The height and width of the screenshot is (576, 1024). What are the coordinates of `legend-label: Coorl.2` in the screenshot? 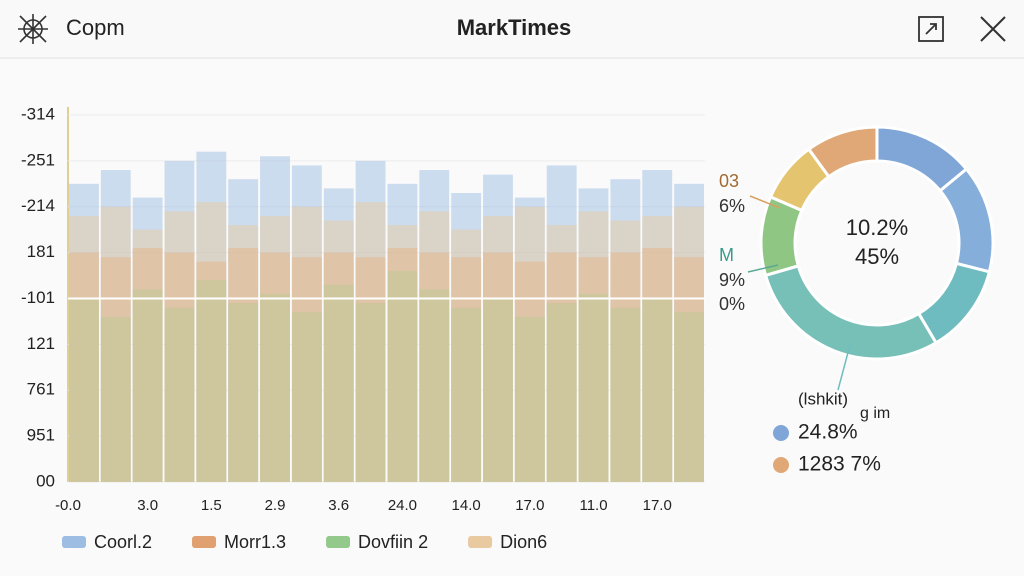 It's located at (123, 542).